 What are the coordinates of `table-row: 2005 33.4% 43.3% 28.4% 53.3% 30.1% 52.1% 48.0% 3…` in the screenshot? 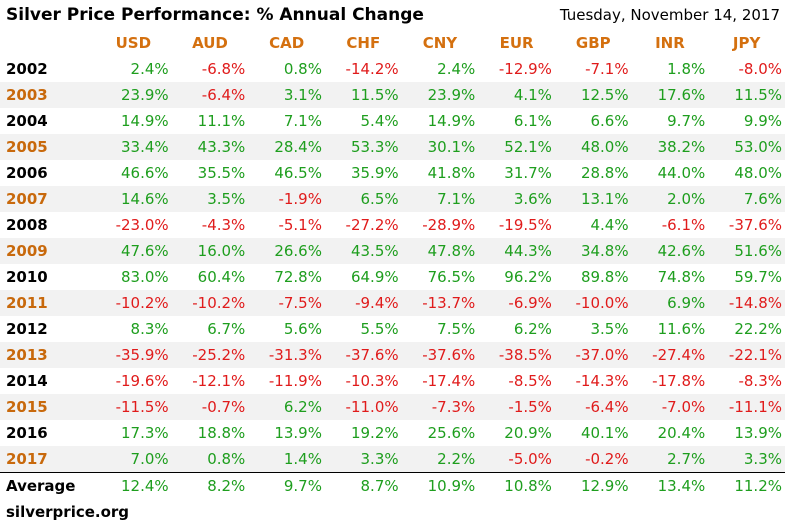 It's located at (392, 147).